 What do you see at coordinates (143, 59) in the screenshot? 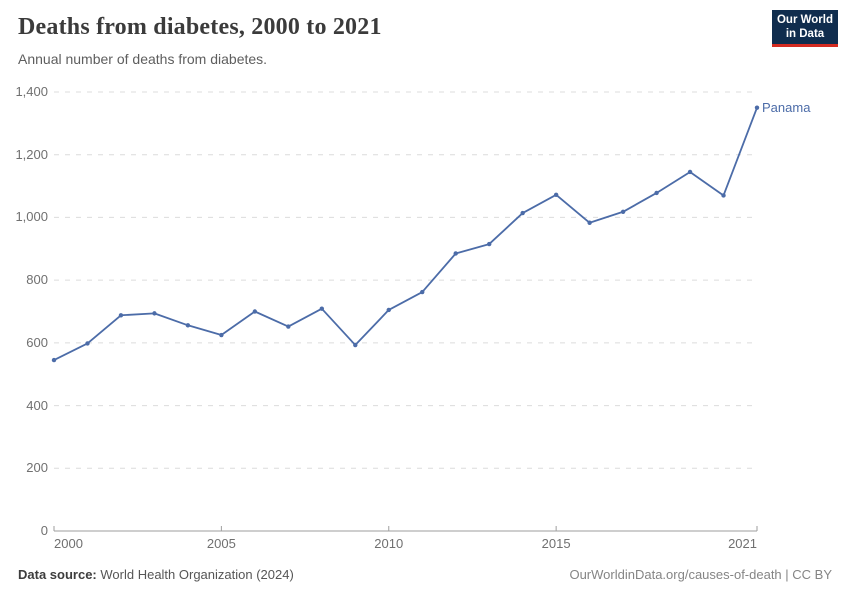
I see `chart-subtitle: Annual number of deaths from diabetes.` at bounding box center [143, 59].